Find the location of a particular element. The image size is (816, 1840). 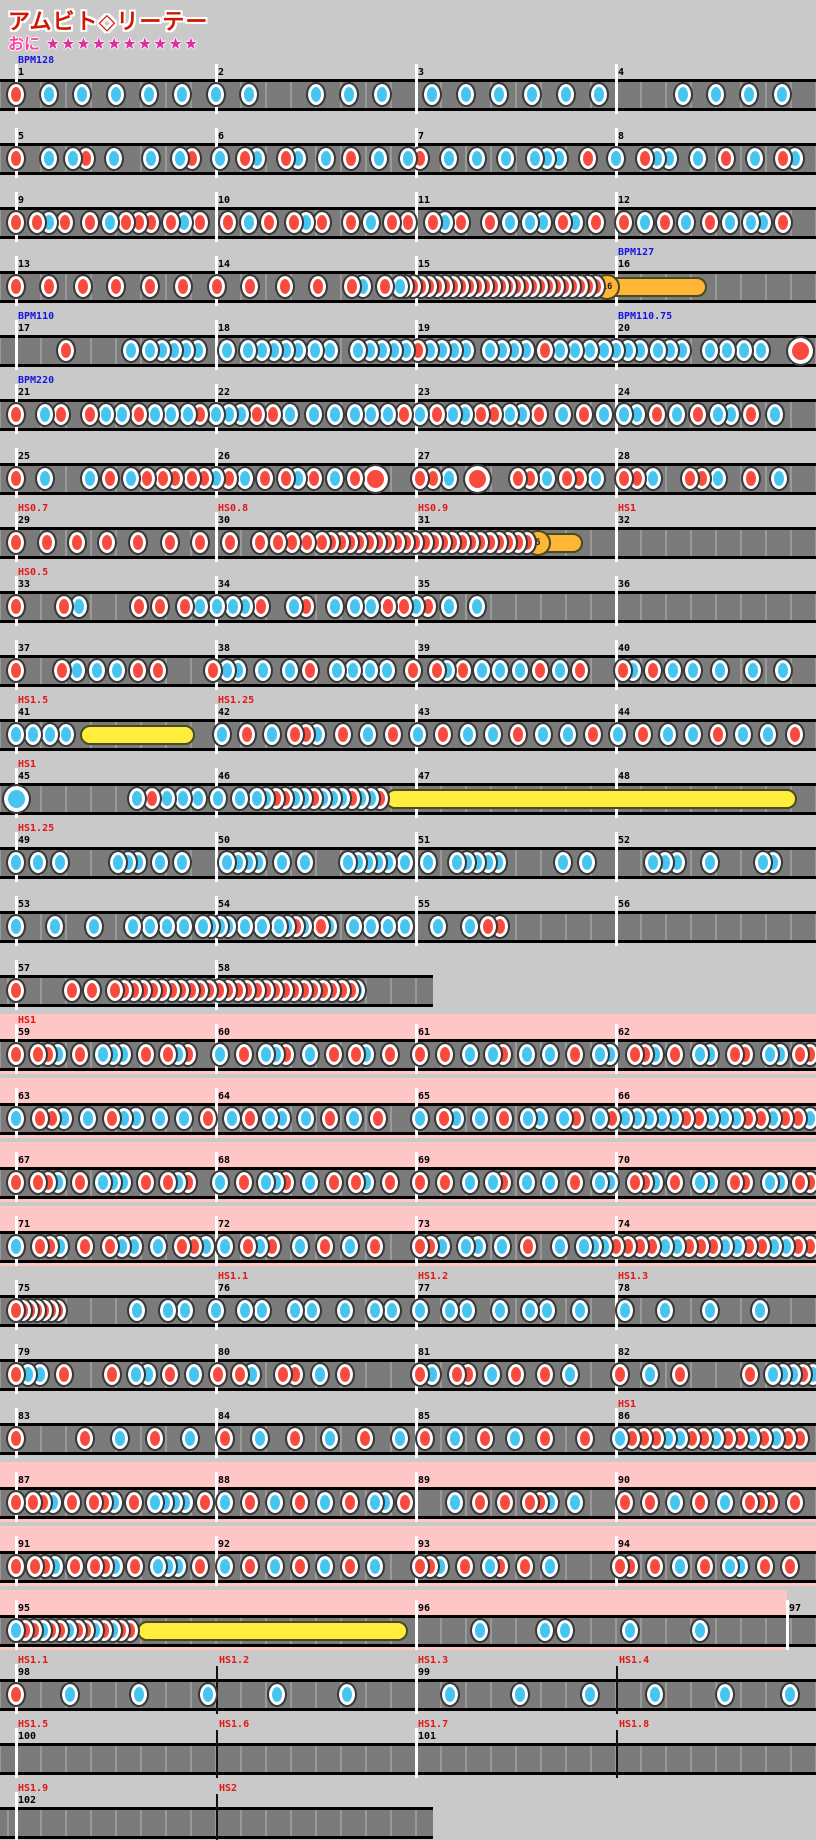

measure-number: 81 is located at coordinates (424, 1352).